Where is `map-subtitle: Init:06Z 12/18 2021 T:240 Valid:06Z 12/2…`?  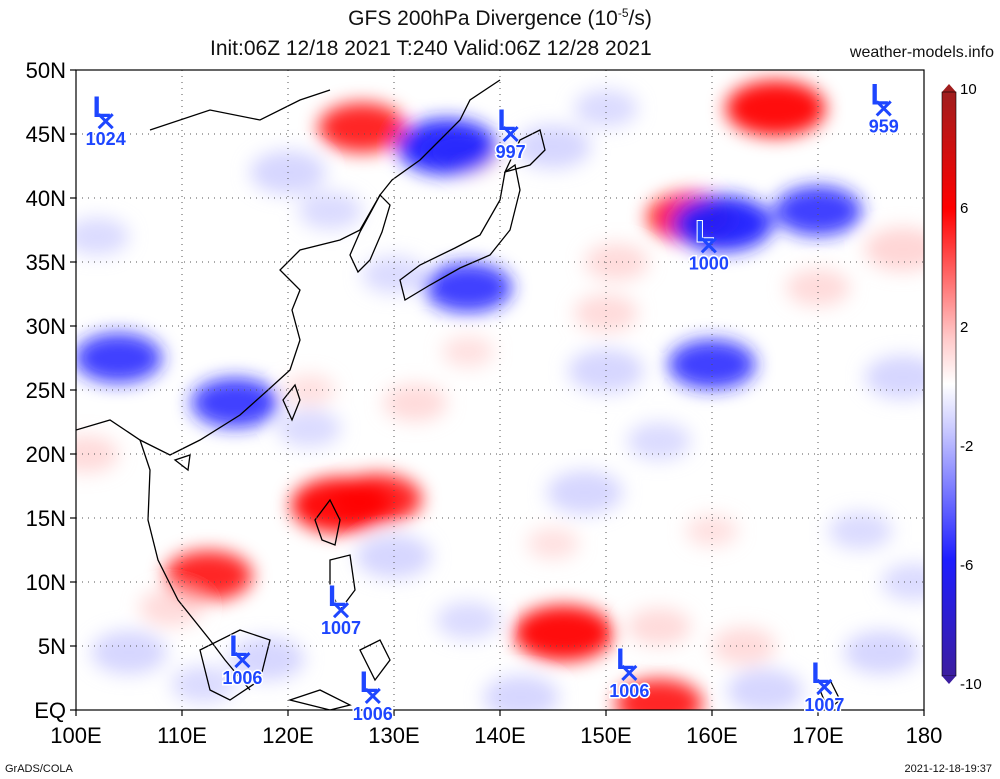
map-subtitle: Init:06Z 12/18 2021 T:240 Valid:06Z 12/2… is located at coordinates (431, 48).